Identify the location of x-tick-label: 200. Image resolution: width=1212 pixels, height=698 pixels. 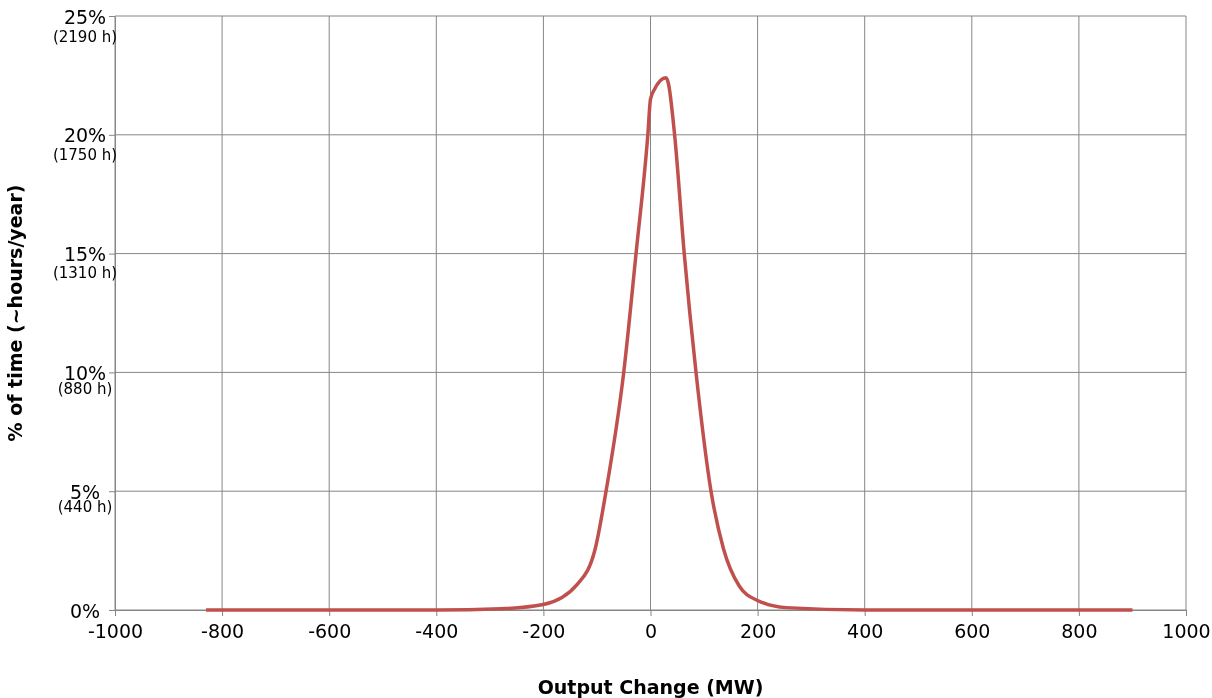
(758, 631).